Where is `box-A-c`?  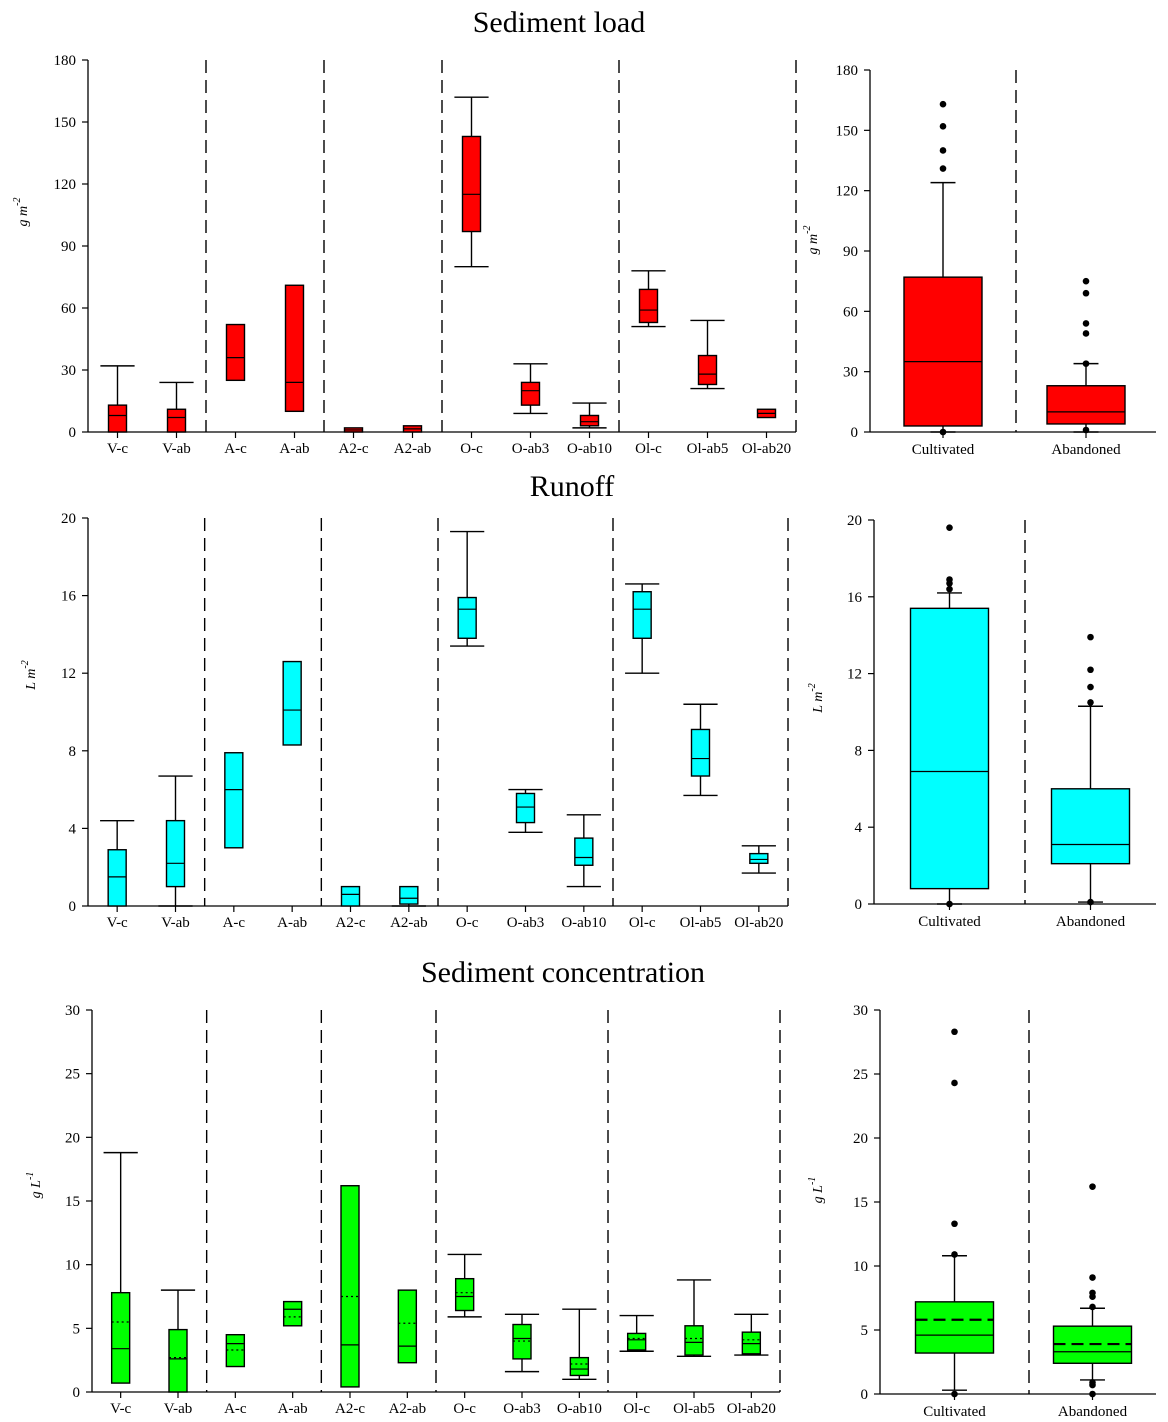
box-A-c is located at coordinates (234, 800).